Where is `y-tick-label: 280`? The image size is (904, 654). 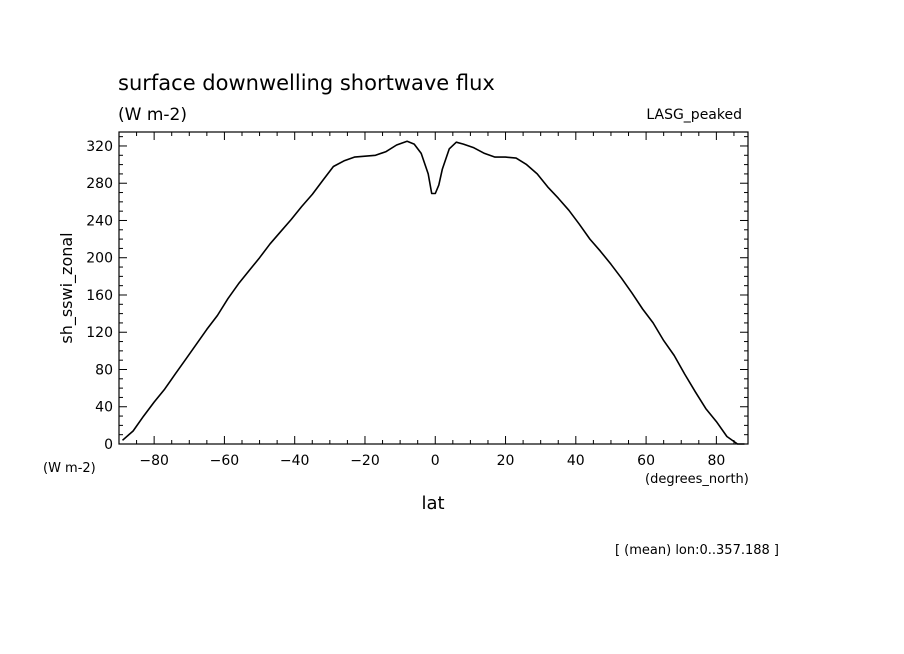
y-tick-label: 280 is located at coordinates (99, 184).